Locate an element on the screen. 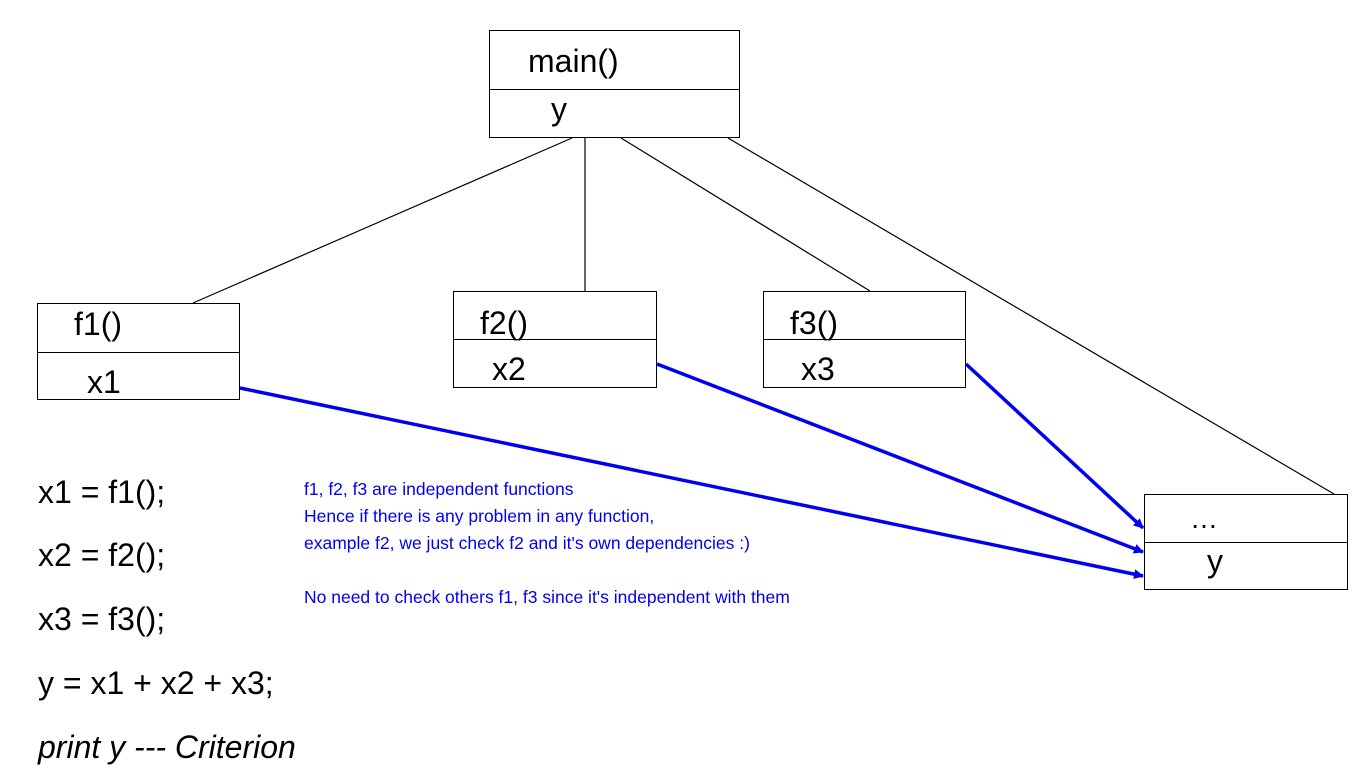  node-target: … y is located at coordinates (1246, 542).